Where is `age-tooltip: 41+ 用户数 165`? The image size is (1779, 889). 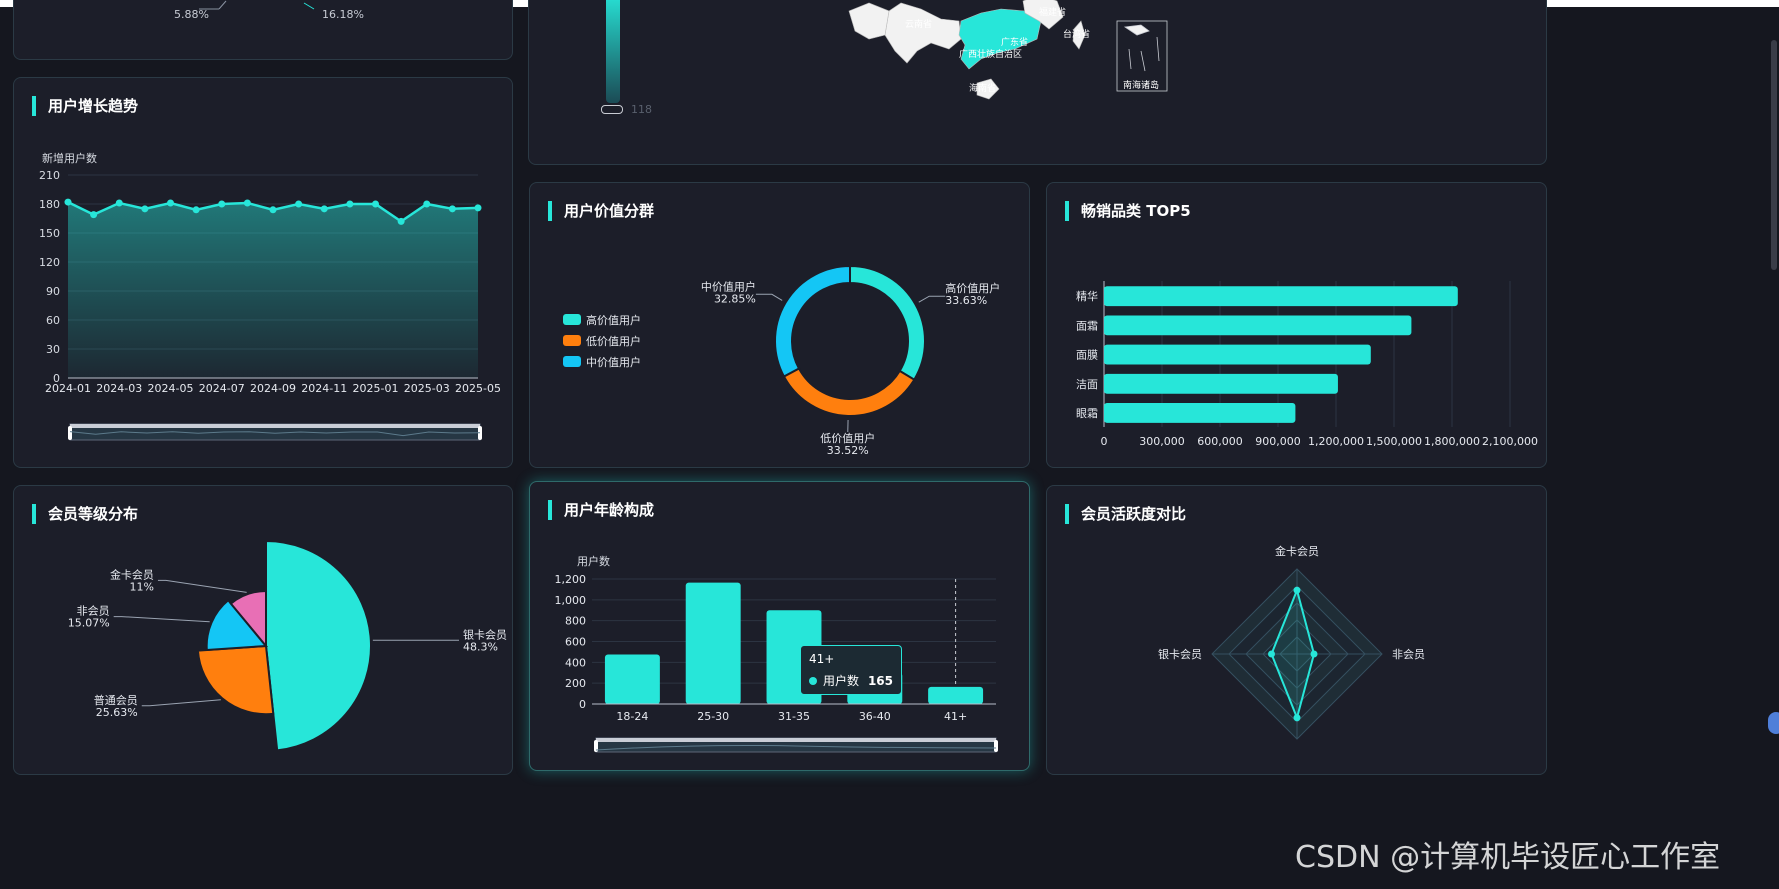 age-tooltip: 41+ 用户数 165 is located at coordinates (851, 670).